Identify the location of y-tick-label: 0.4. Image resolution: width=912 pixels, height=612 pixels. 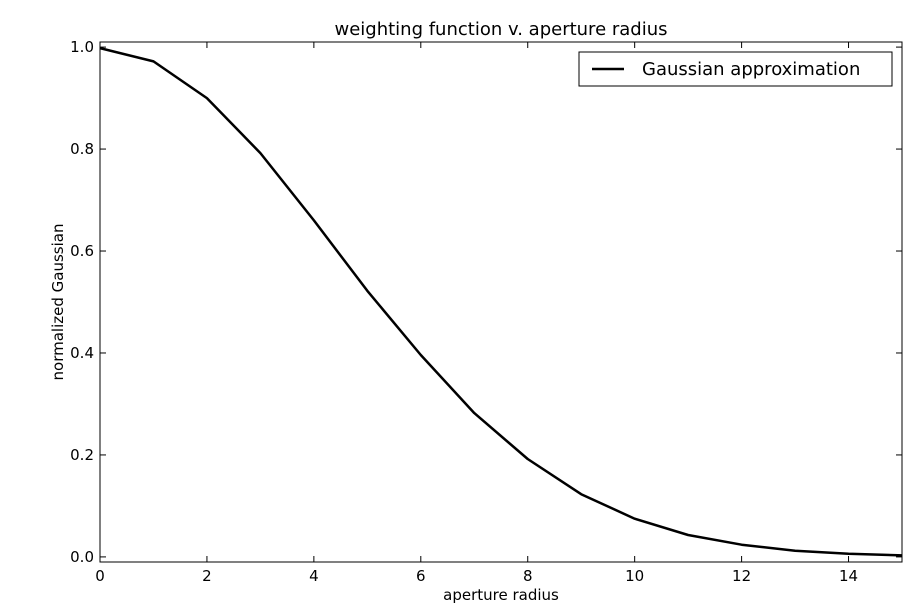
(82, 353).